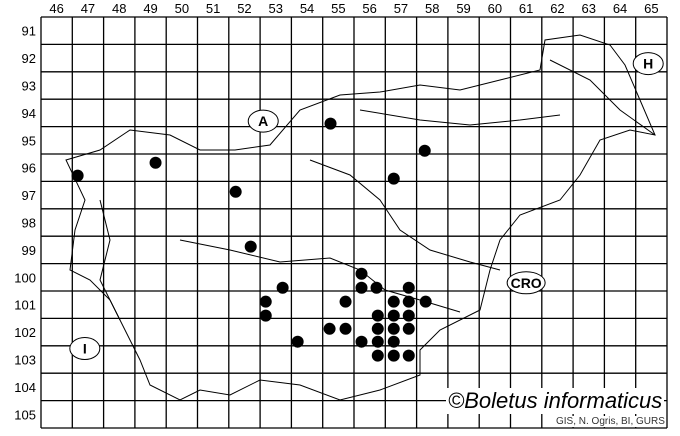 This screenshot has width=680, height=436. I want to click on column-label: 53, so click(276, 8).